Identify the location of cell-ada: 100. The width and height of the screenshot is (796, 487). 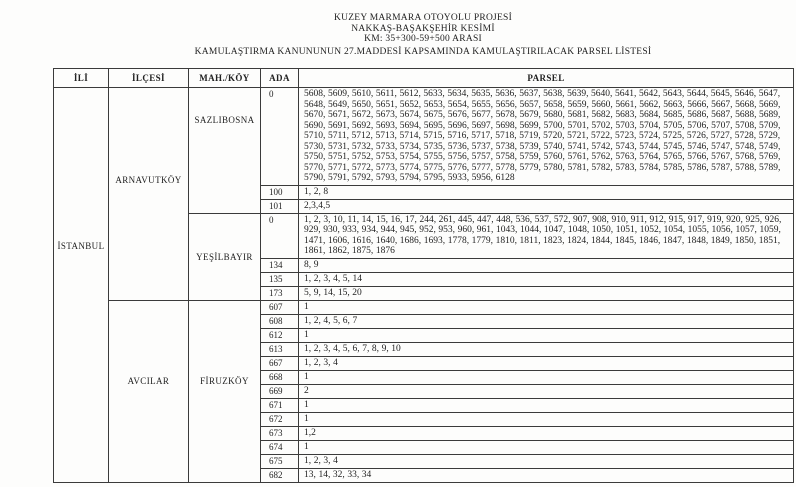
(279, 192).